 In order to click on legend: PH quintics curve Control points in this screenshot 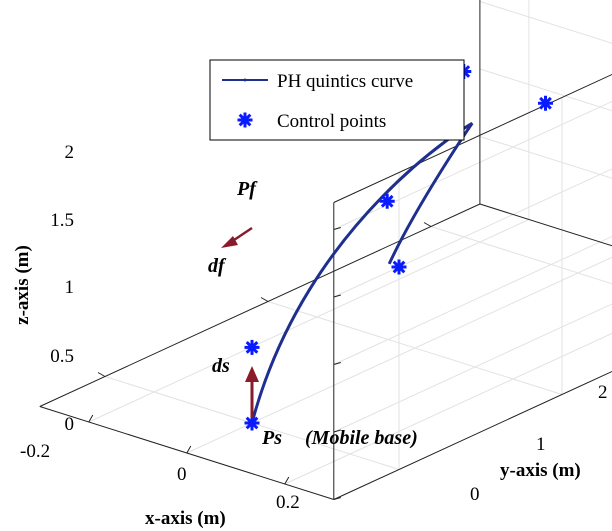, I will do `click(337, 100)`.